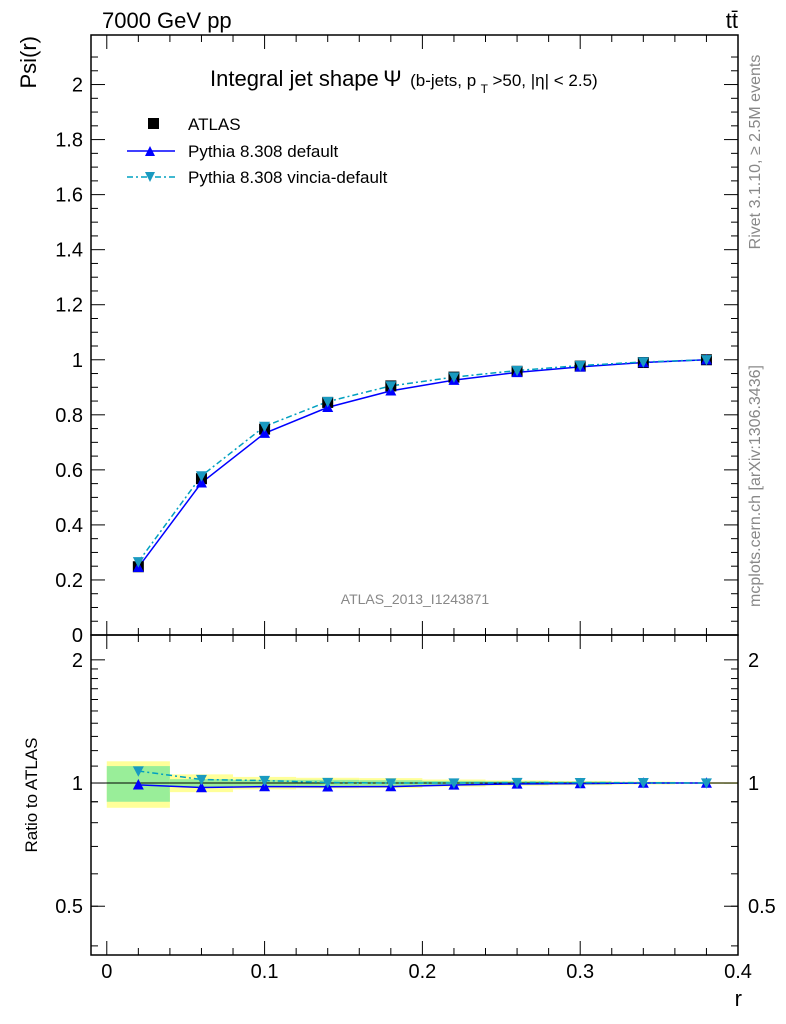  What do you see at coordinates (167, 20) in the screenshot?
I see `energy-label: 7000 GeV pp` at bounding box center [167, 20].